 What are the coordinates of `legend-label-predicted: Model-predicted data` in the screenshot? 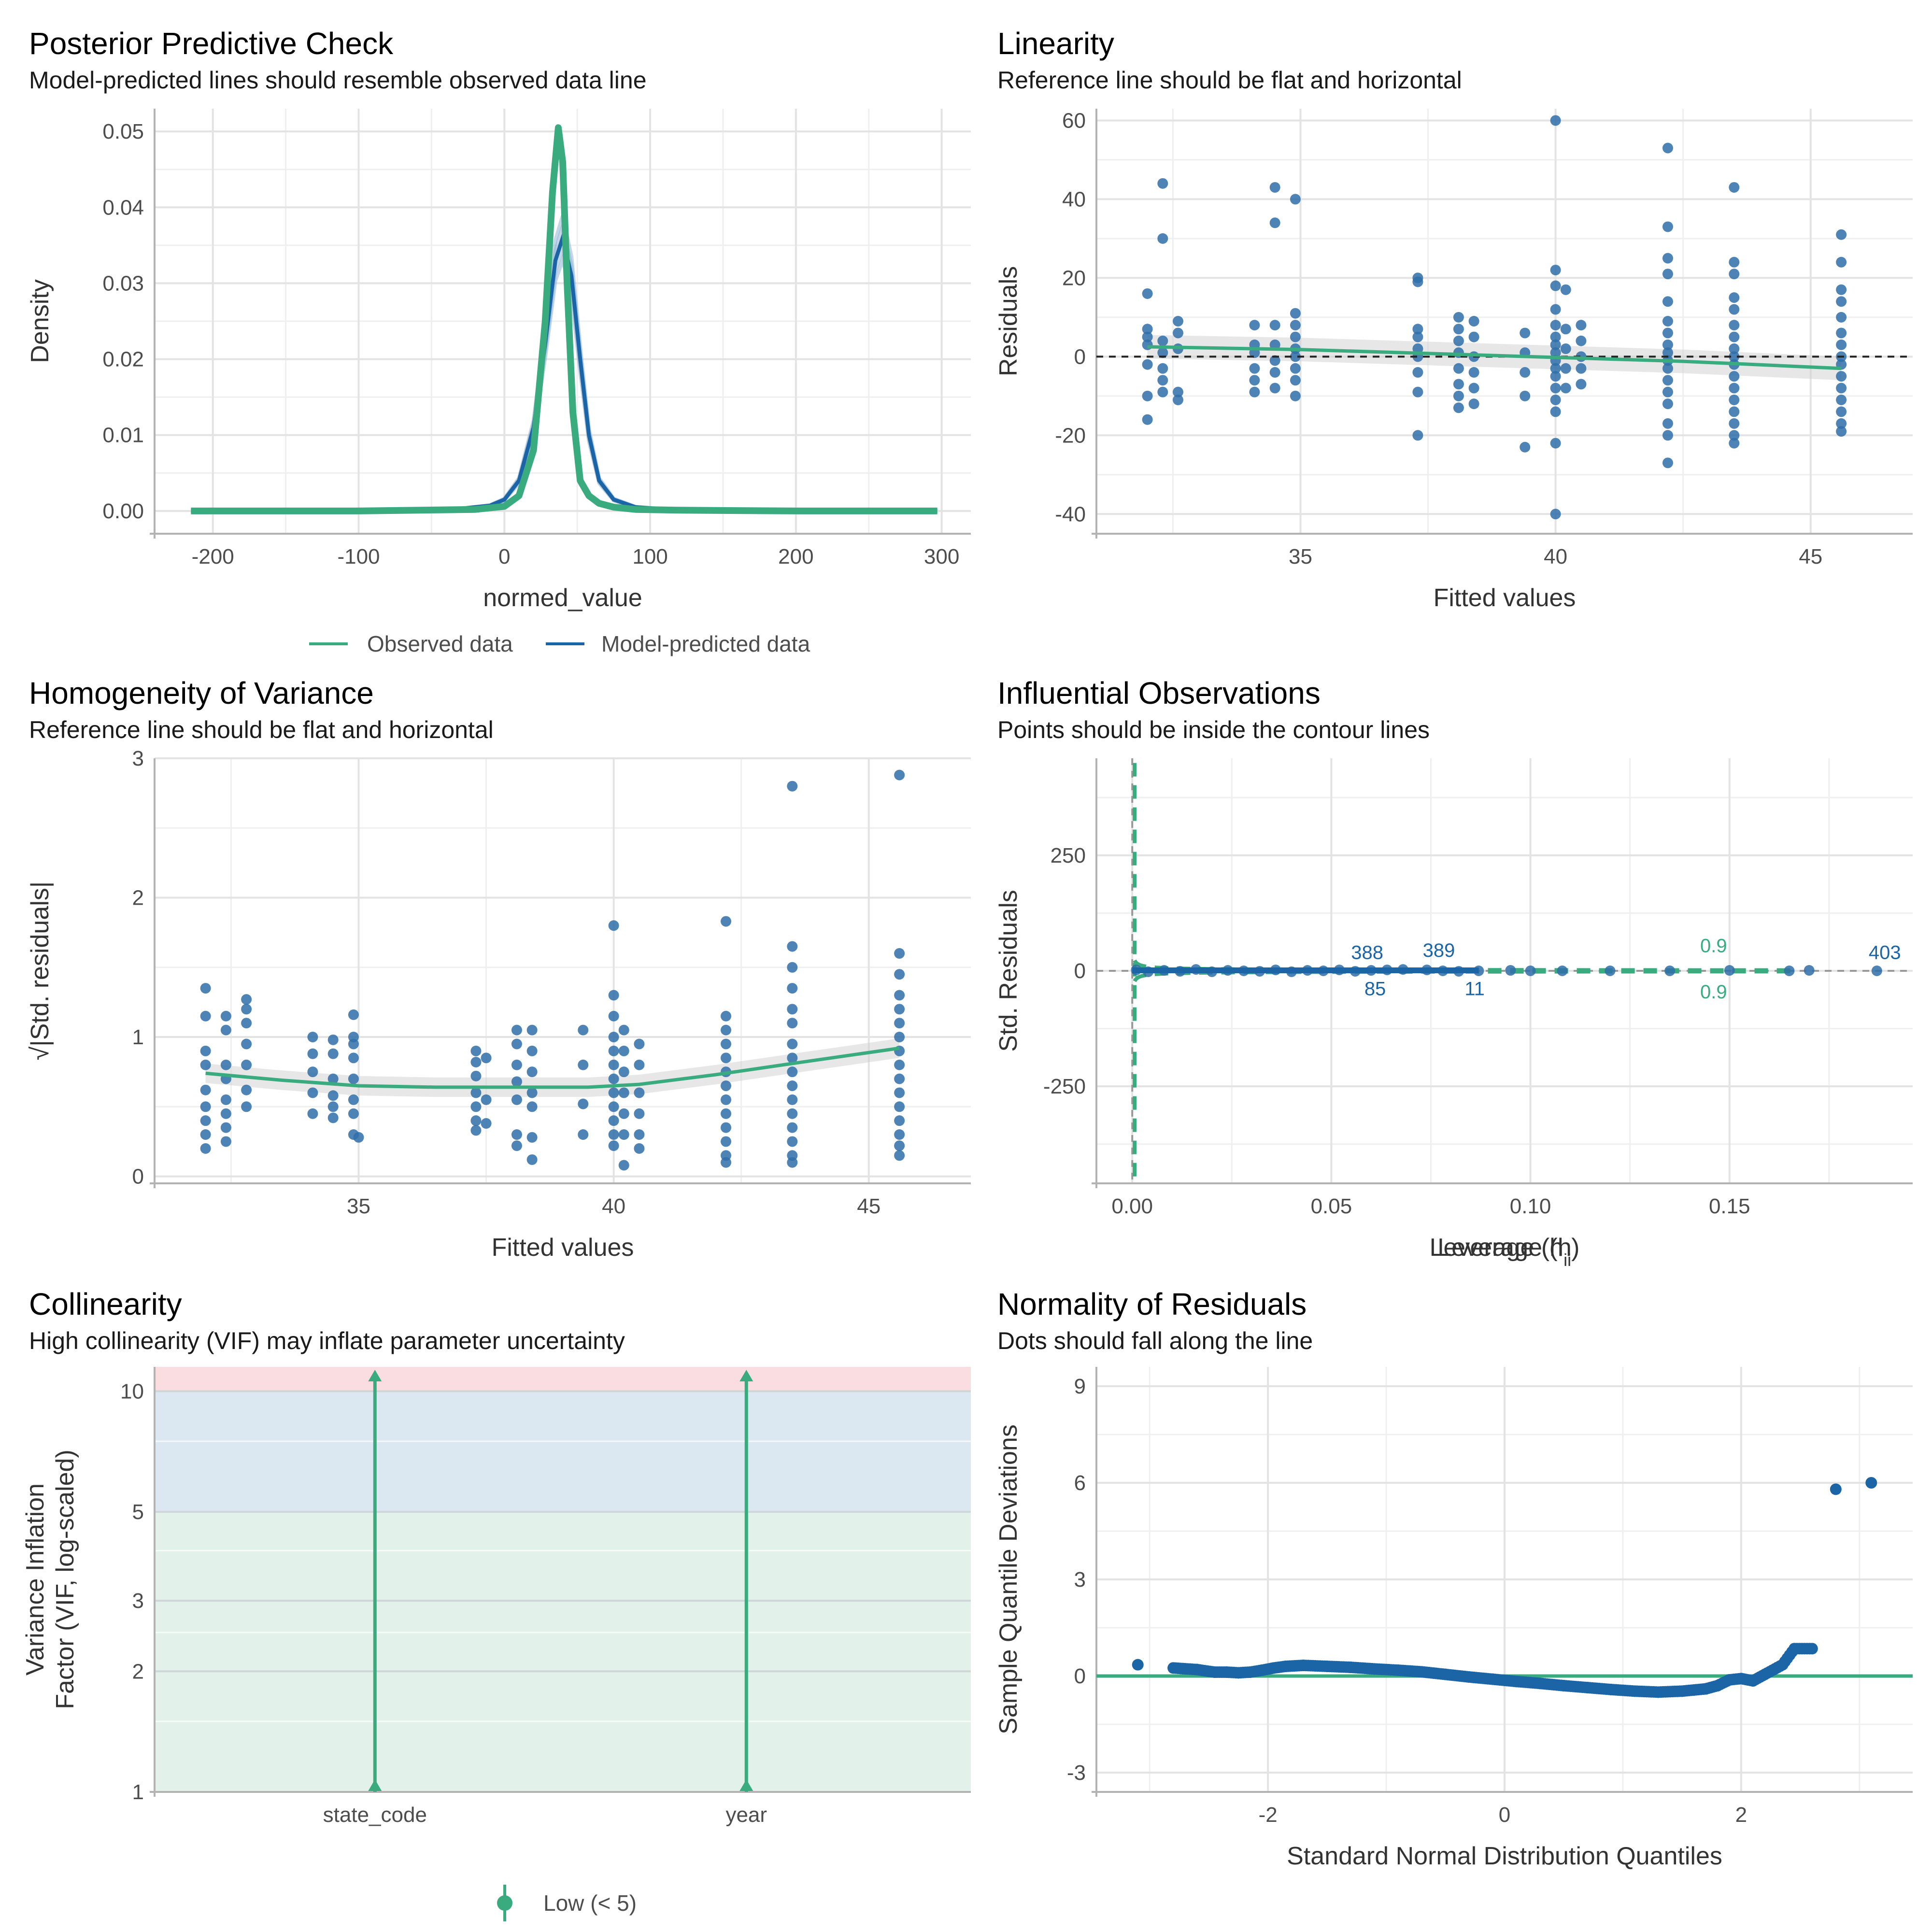 It's located at (705, 643).